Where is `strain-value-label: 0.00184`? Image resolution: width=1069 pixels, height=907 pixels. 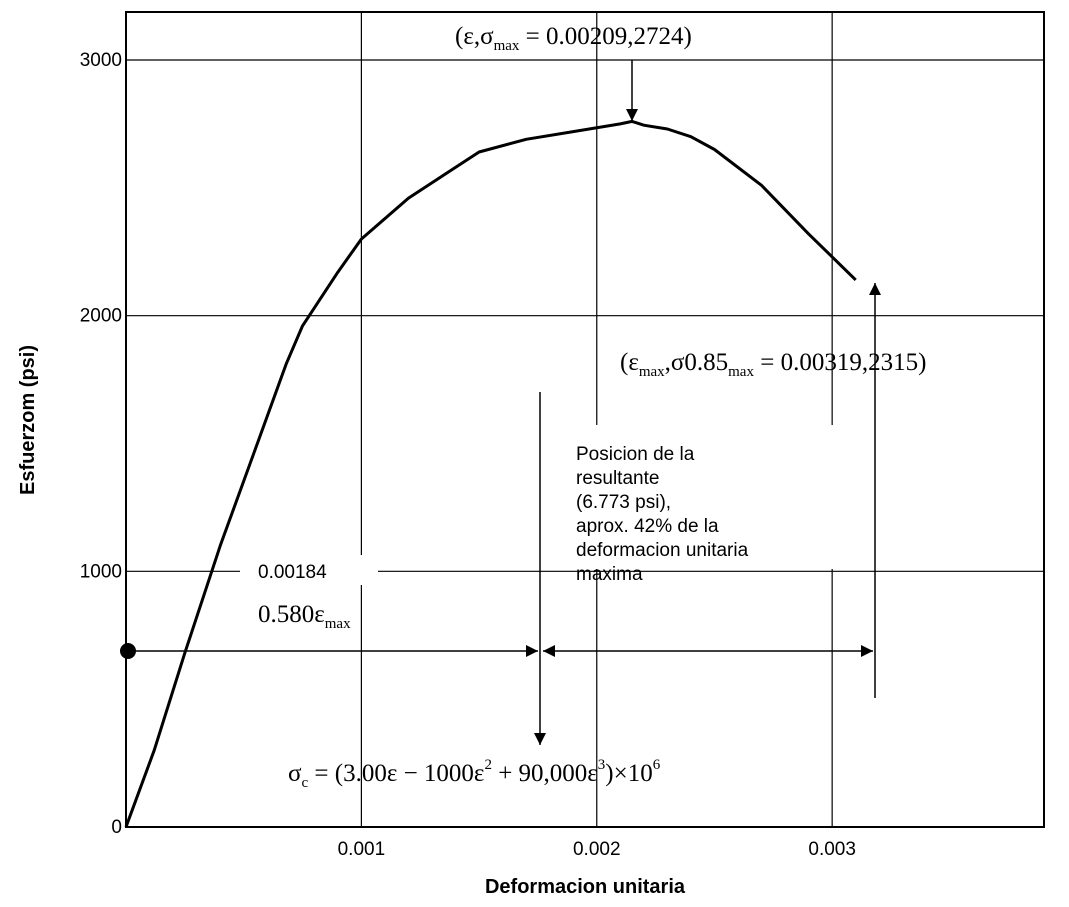 strain-value-label: 0.00184 is located at coordinates (292, 572).